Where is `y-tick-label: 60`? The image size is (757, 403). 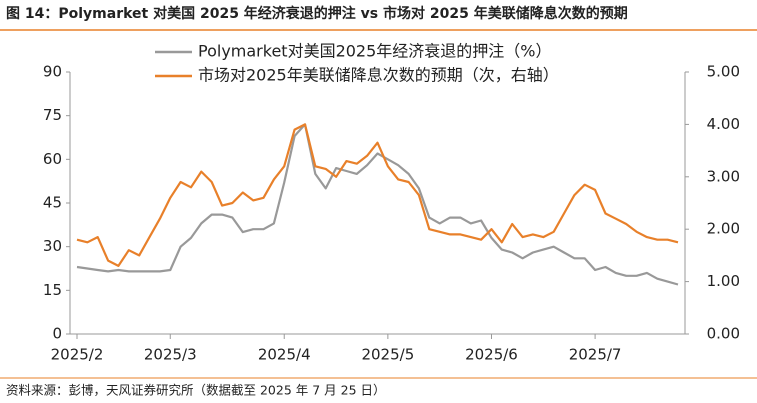 y-tick-label: 60 is located at coordinates (52, 159).